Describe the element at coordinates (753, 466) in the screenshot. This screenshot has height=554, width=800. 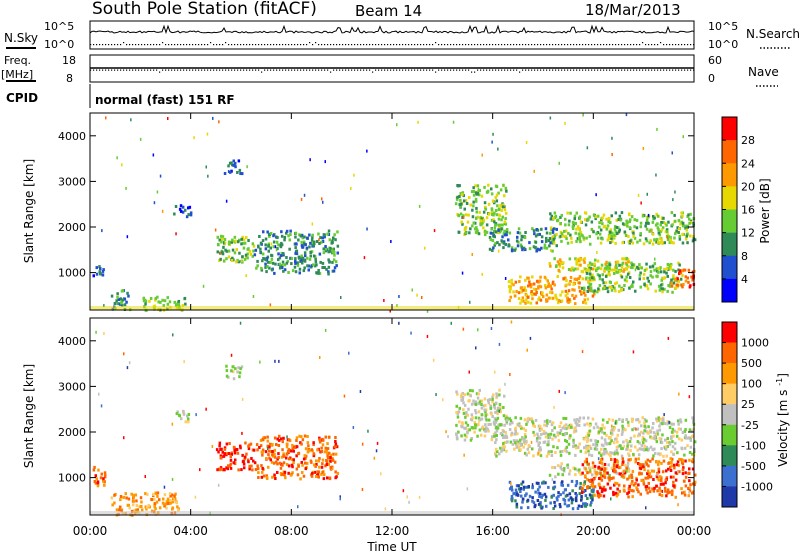
I see `colorbar-tick-label: -500` at that location.